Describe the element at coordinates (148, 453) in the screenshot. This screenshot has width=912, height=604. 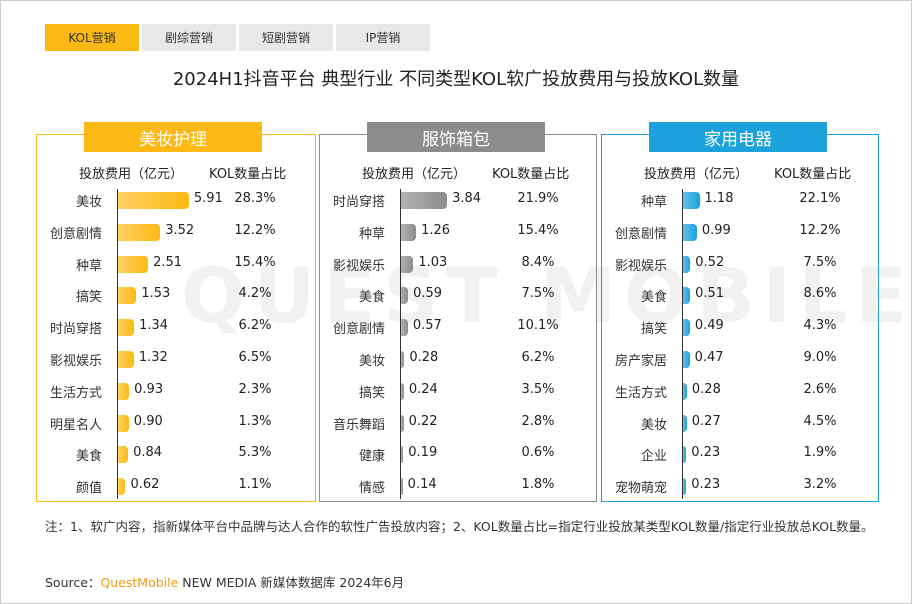
I see `value-label: 0.84` at that location.